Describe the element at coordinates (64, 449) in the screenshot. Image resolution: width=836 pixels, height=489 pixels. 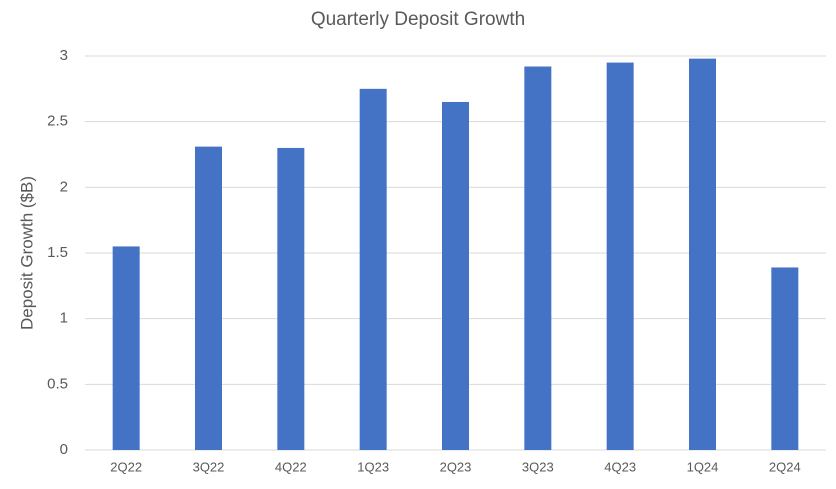
I see `y-tick-label: 0` at that location.